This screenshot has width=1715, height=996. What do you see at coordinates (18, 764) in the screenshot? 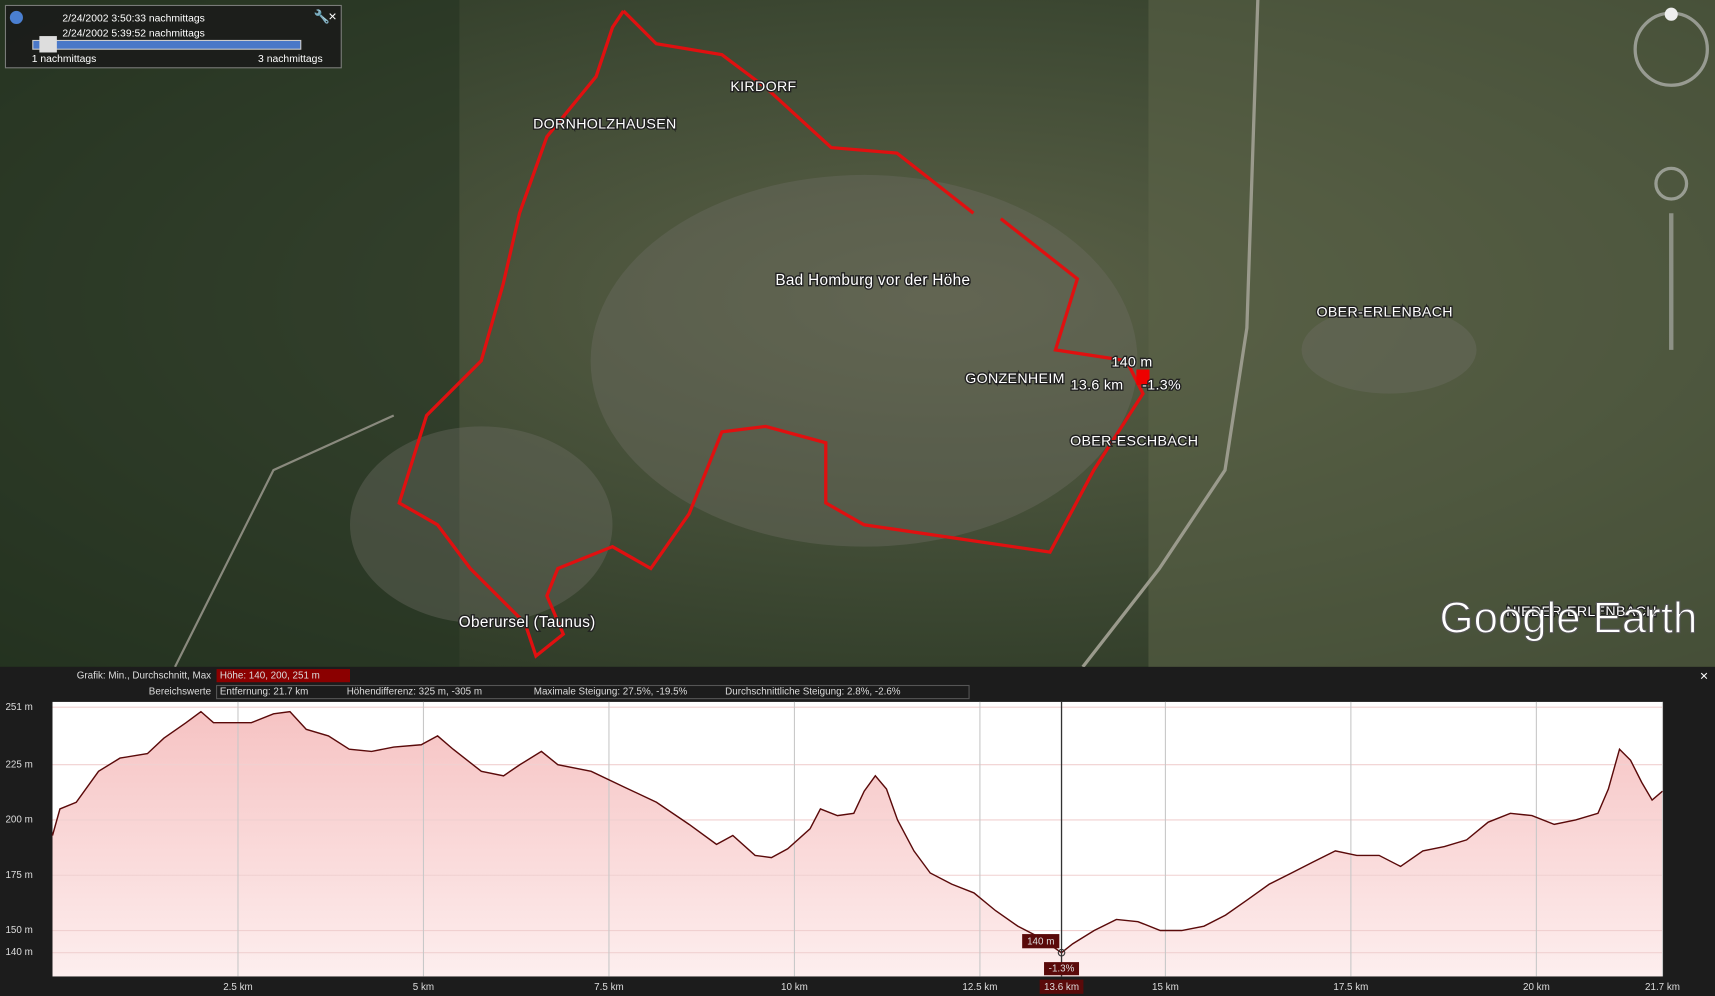
I see `y-tick-label: 225 m` at bounding box center [18, 764].